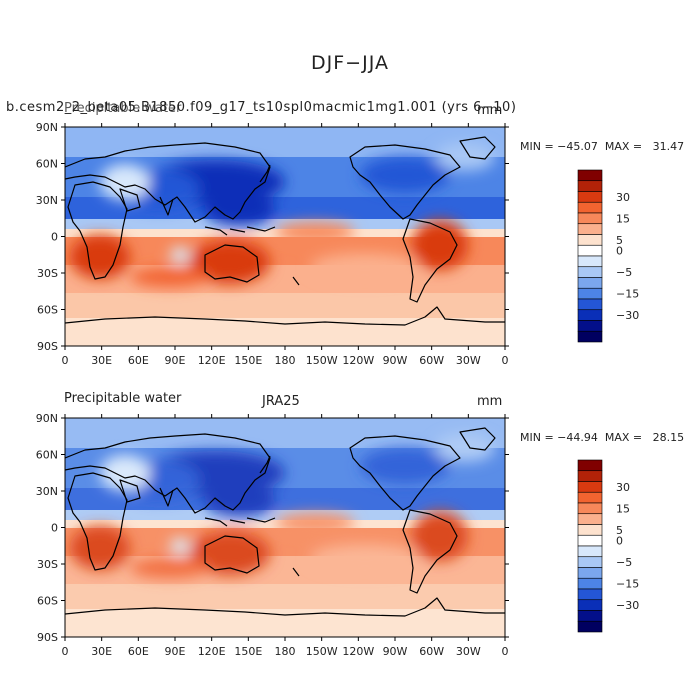 The width and height of the screenshot is (700, 700). Describe the element at coordinates (490, 110) in the screenshot. I see `panel-1-units: mm` at that location.